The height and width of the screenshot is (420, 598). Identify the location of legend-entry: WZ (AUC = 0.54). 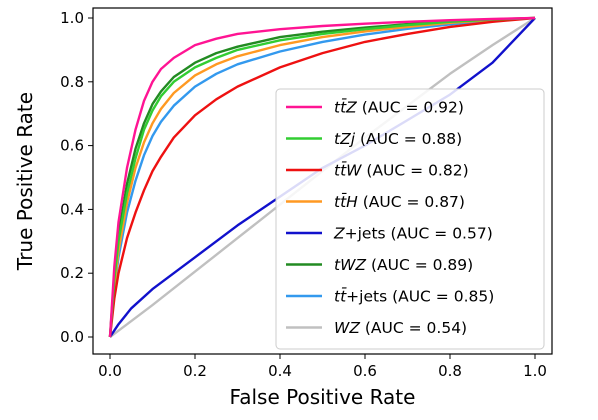
(400, 328).